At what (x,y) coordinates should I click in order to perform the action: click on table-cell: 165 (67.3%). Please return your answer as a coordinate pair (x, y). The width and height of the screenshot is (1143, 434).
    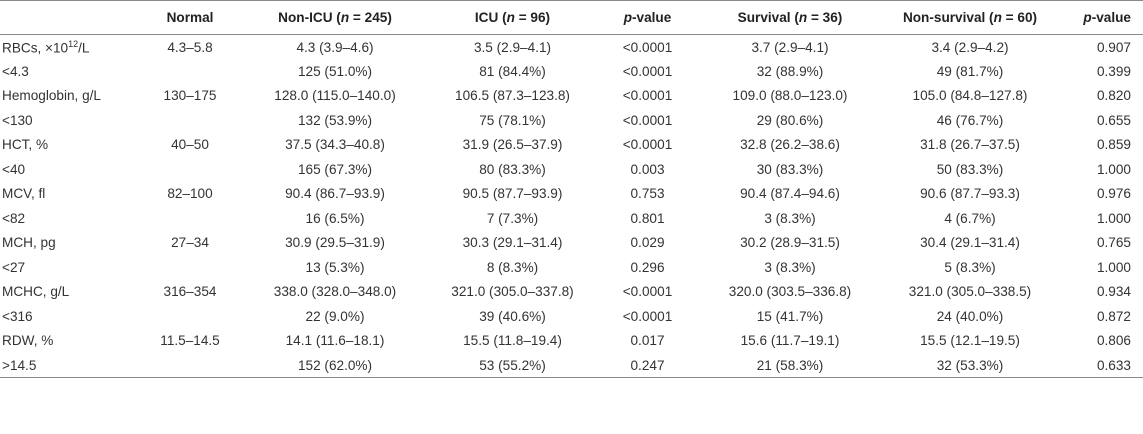
    Looking at the image, I should click on (335, 169).